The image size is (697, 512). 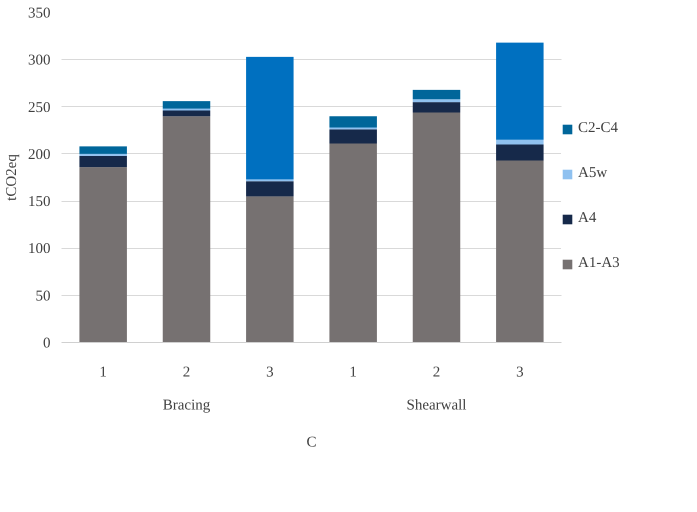 I want to click on y-tick-label: 50, so click(x=43, y=296).